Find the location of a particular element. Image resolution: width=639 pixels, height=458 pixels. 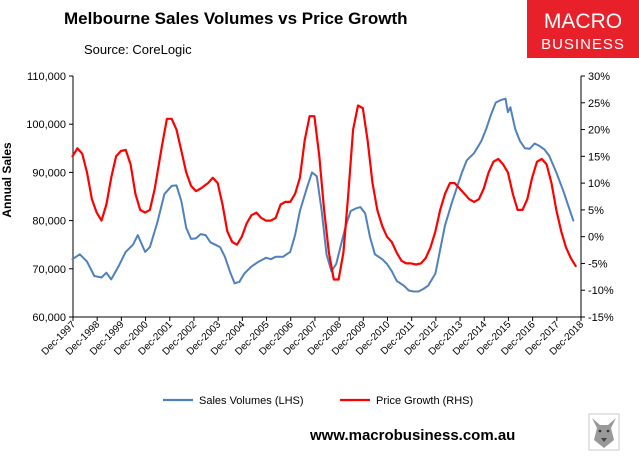

legend-label-sales: Sales Volumes (LHS) is located at coordinates (251, 401).